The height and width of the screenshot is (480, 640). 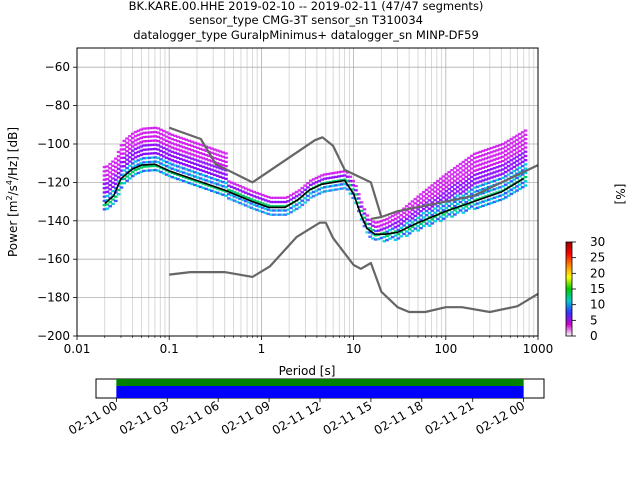 I want to click on y-tick-label: −60, so click(x=57, y=67).